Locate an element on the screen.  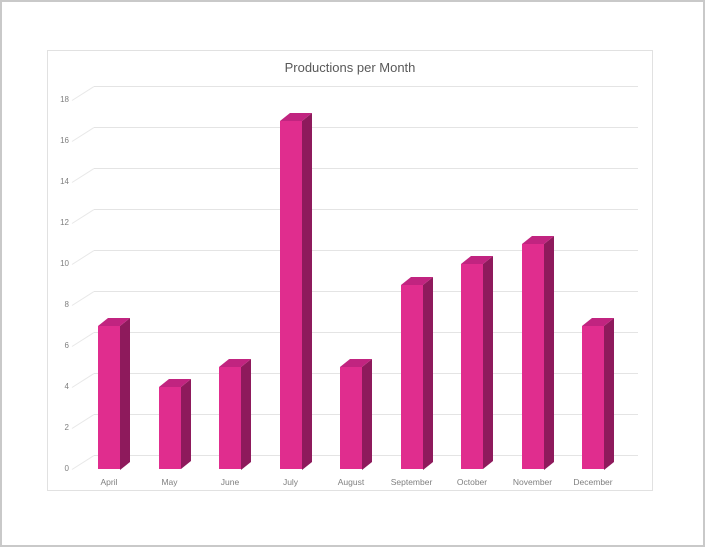
bar-june is located at coordinates (235, 413).